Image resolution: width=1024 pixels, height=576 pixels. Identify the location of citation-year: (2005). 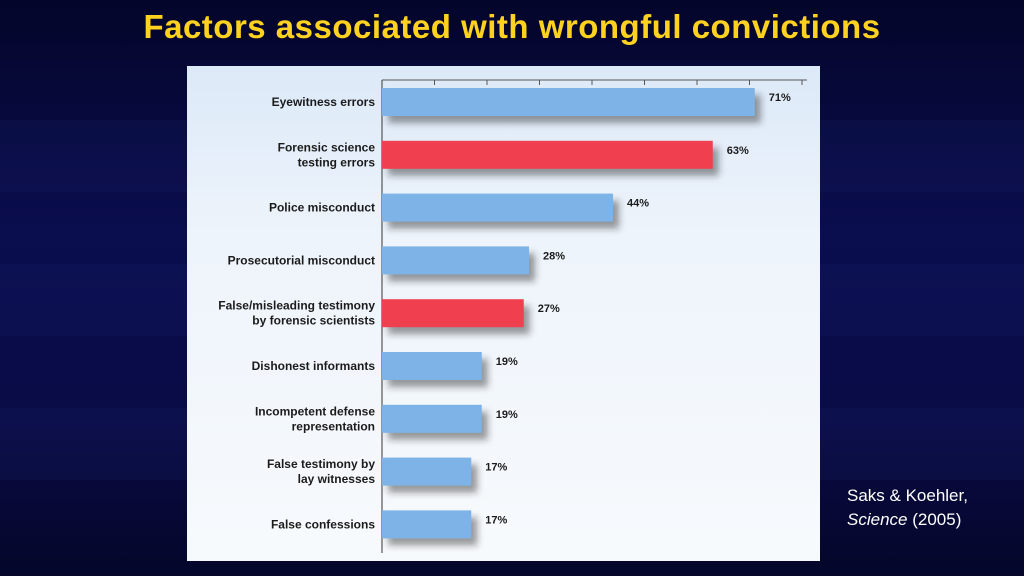
(937, 519).